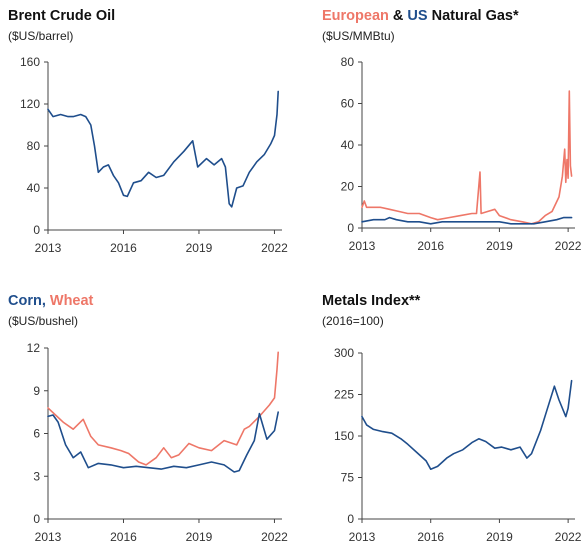 The width and height of the screenshot is (587, 552). I want to click on chart-subtitle: ($US/bushel), so click(43, 321).